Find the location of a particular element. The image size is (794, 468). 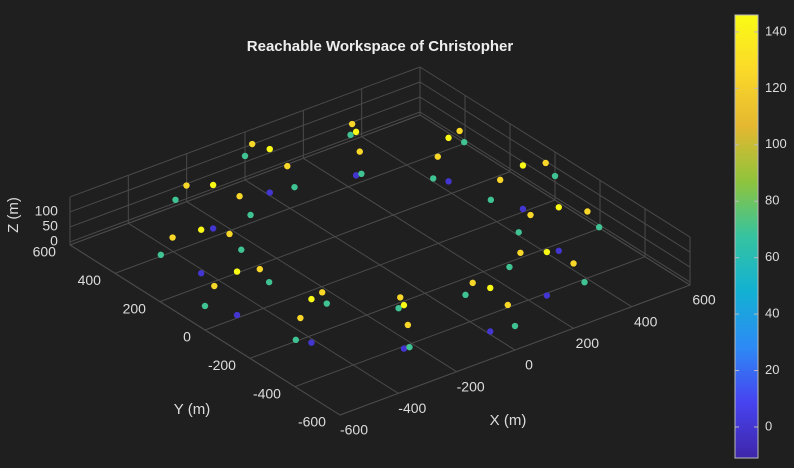

x-tick-label: 400 is located at coordinates (646, 321).